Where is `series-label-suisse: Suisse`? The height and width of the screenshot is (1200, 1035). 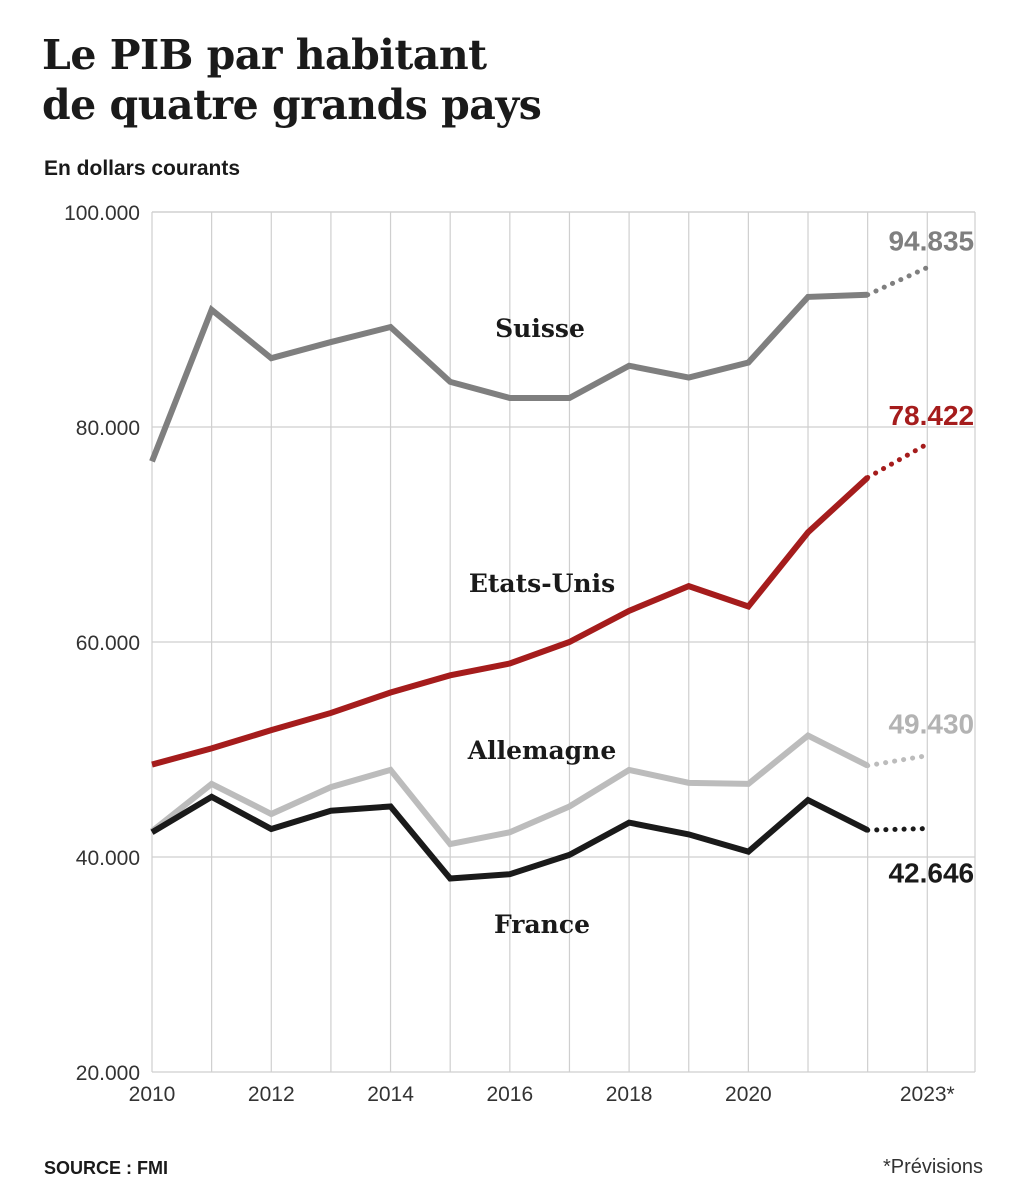
series-label-suisse: Suisse is located at coordinates (540, 328).